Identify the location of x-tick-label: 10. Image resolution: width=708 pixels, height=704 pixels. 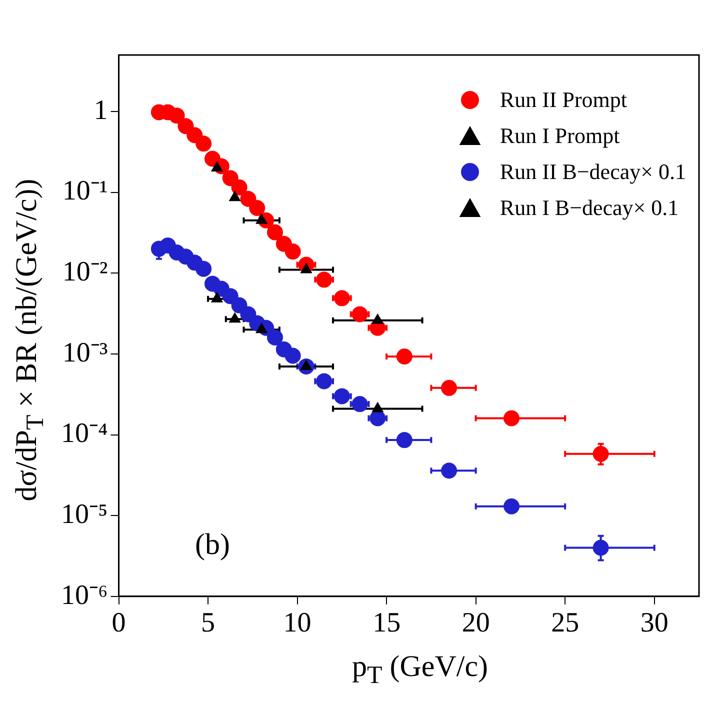
(297, 623).